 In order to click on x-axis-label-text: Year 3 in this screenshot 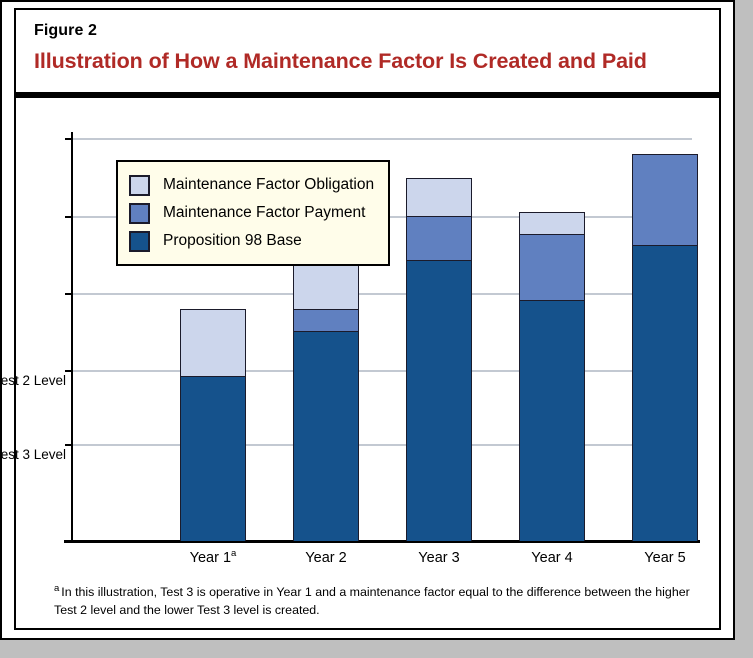, I will do `click(439, 558)`.